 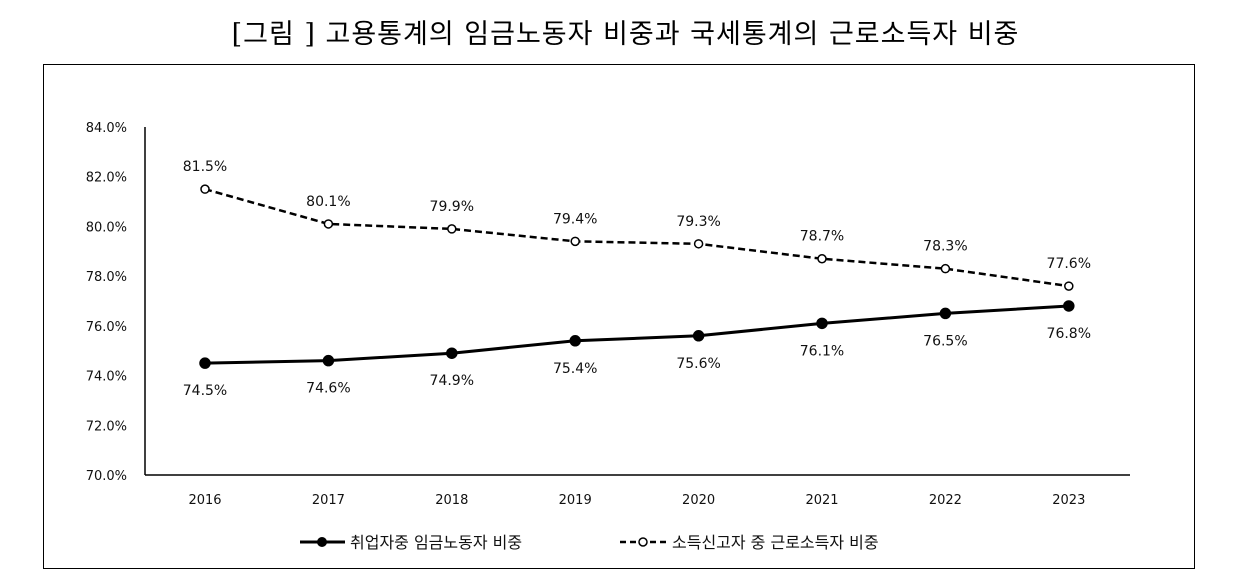 What do you see at coordinates (106, 227) in the screenshot?
I see `y-tick-label: 80.0%` at bounding box center [106, 227].